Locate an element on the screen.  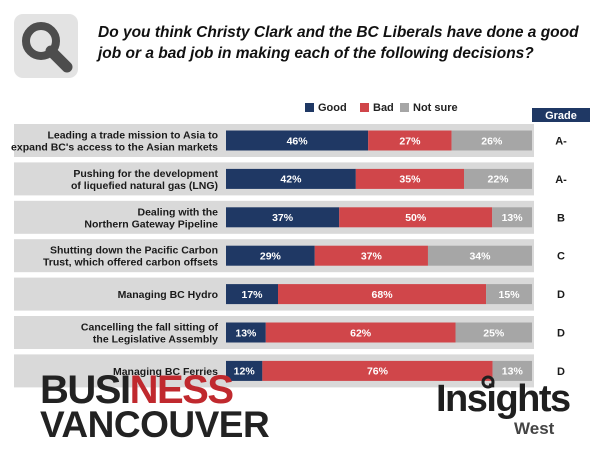
magnifier-icon is located at coordinates (46, 46).